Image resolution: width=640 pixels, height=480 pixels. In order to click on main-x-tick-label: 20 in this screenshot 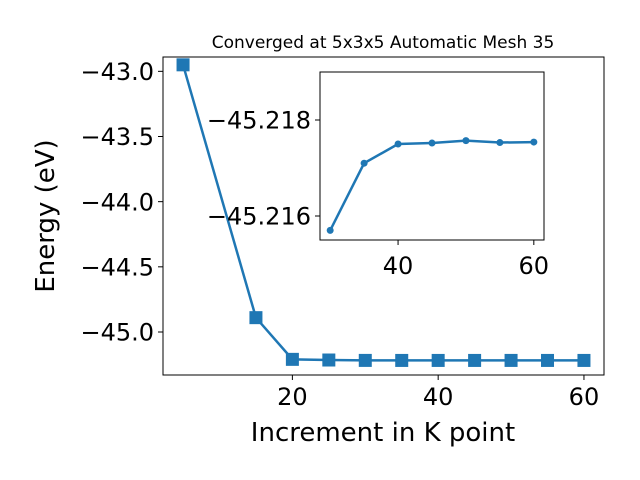, I will do `click(292, 397)`.